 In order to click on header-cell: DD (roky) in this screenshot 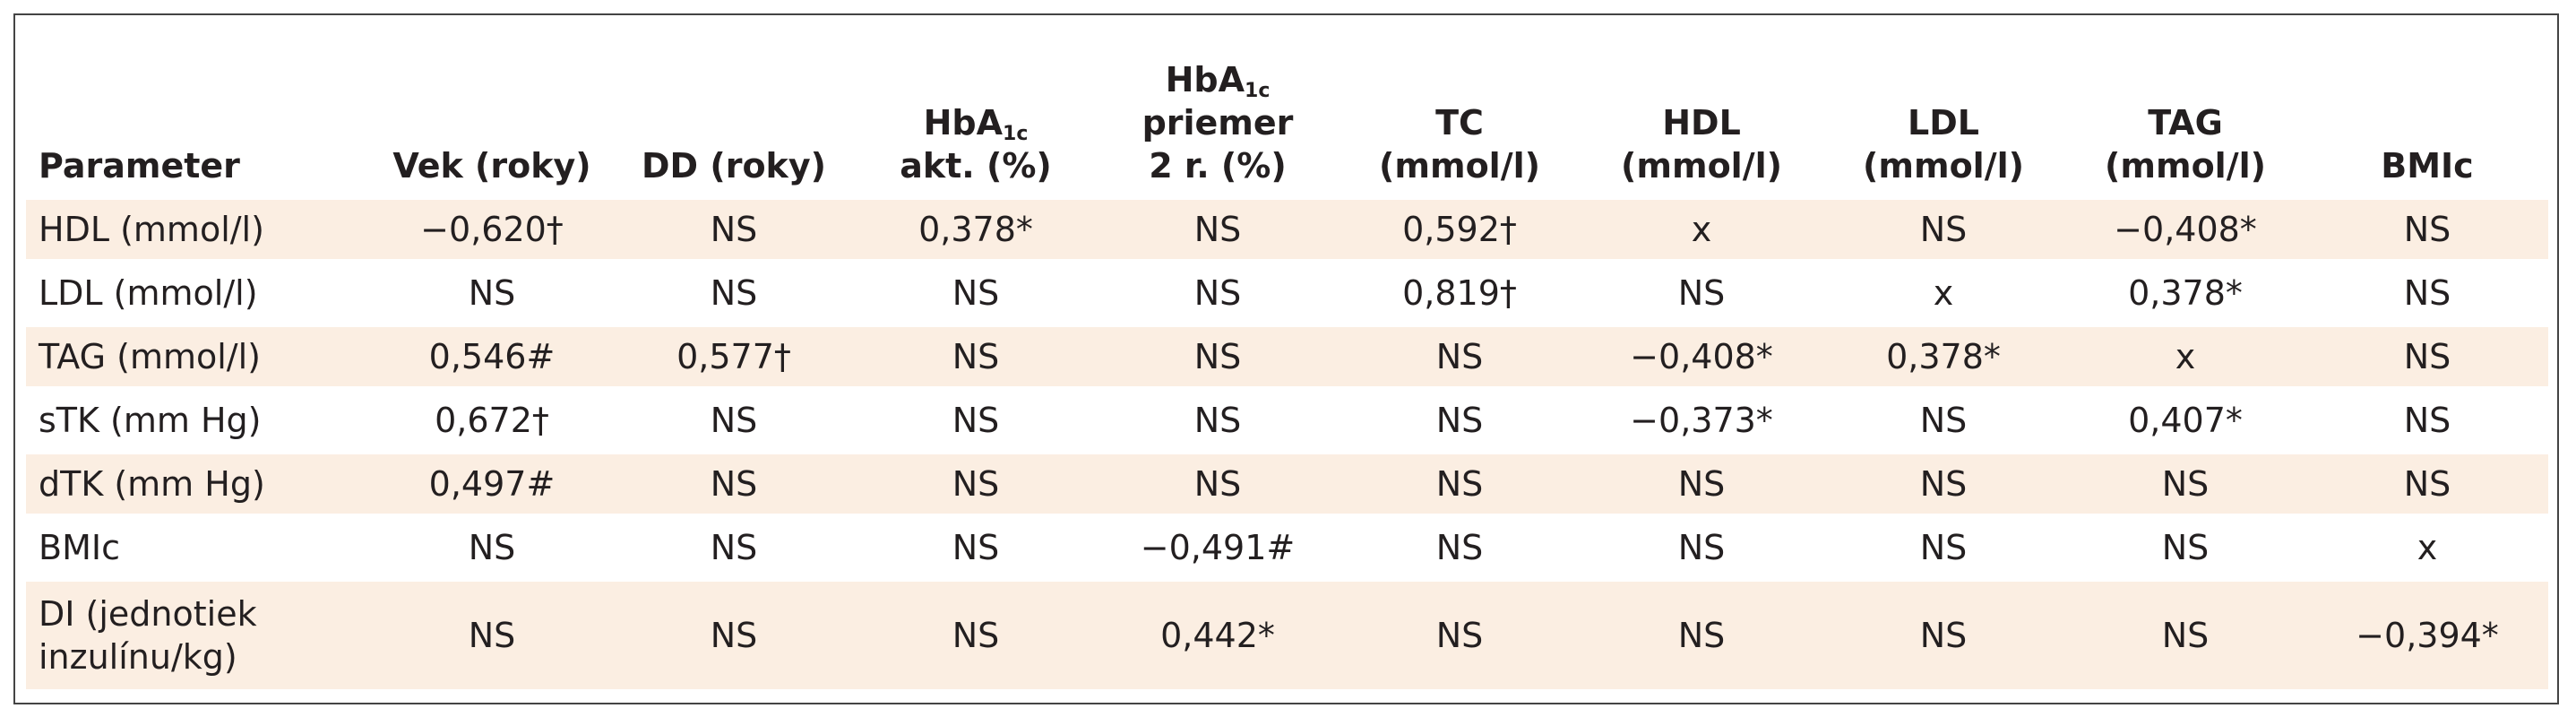, I will do `click(734, 118)`.